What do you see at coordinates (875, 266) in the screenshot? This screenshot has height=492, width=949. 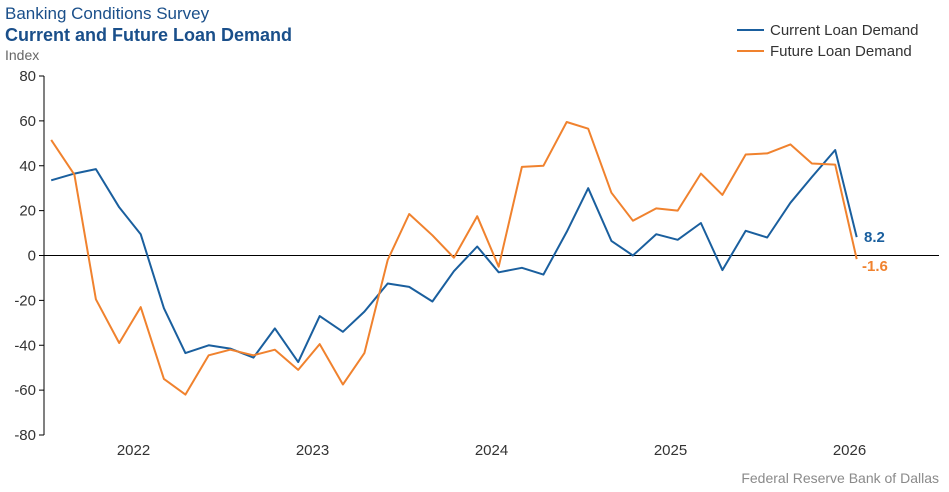 I see `end-label-future: -1.6` at bounding box center [875, 266].